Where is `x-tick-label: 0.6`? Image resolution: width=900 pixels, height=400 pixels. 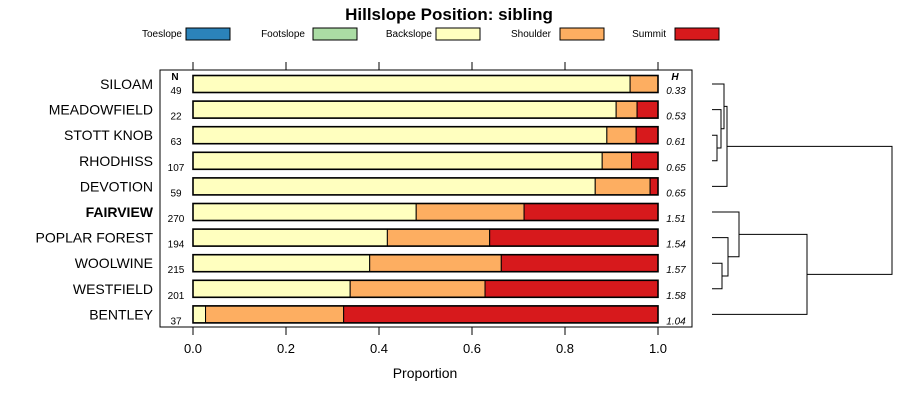 x-tick-label: 0.6 is located at coordinates (472, 348).